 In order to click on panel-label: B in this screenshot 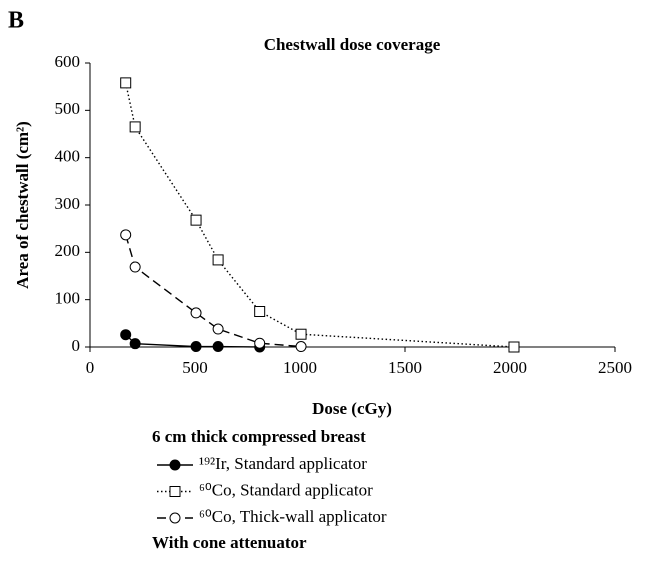, I will do `click(16, 21)`.